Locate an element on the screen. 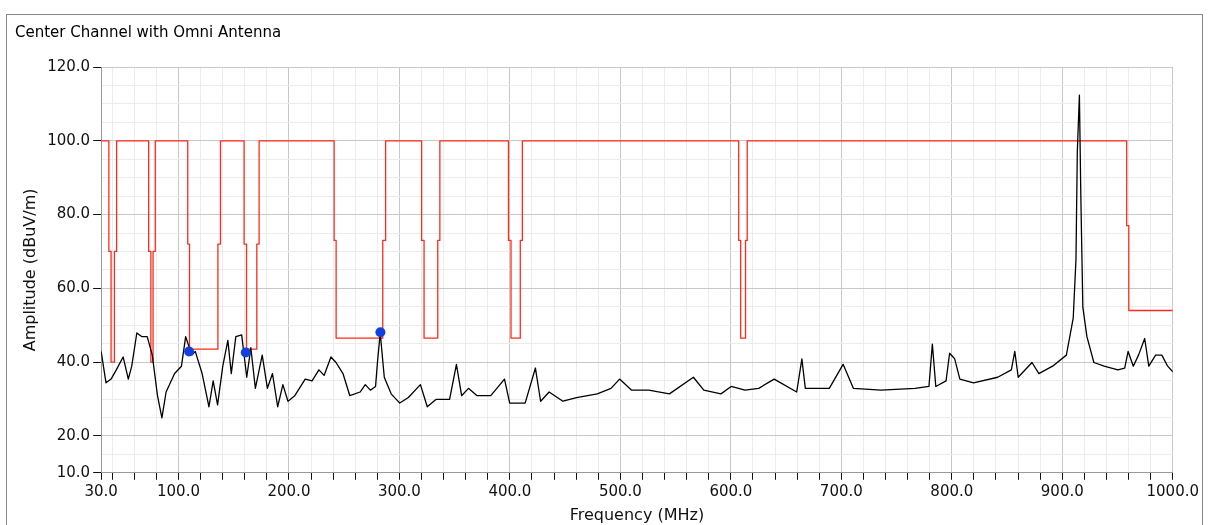 The width and height of the screenshot is (1215, 525). x-tick-label: 600.0 is located at coordinates (731, 490).